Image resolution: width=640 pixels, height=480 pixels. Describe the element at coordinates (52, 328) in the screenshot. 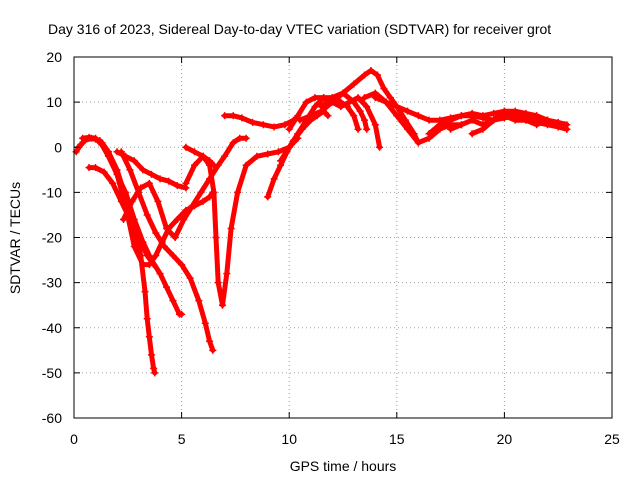

I see `y-tick-label: -40` at that location.